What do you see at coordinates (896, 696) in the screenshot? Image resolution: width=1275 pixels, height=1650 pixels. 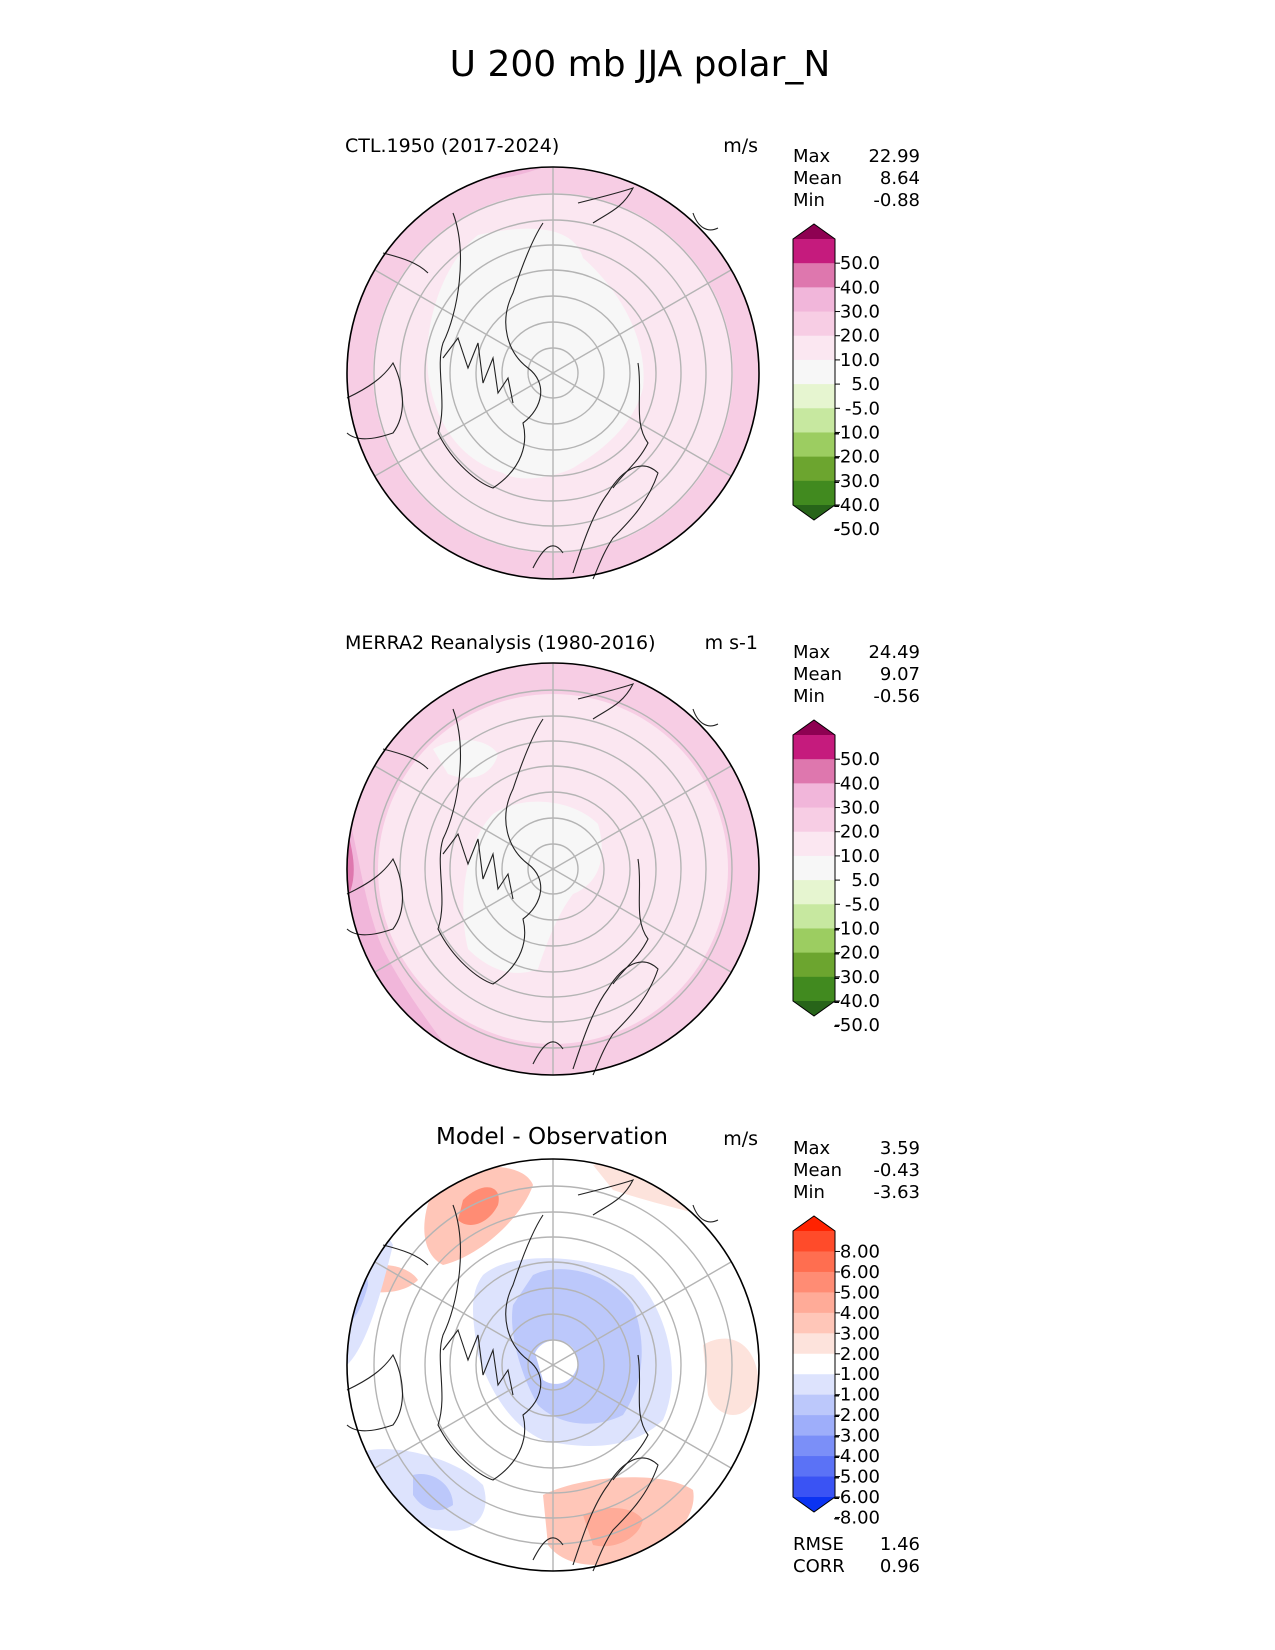 I see `stat-value: -0.56` at bounding box center [896, 696].